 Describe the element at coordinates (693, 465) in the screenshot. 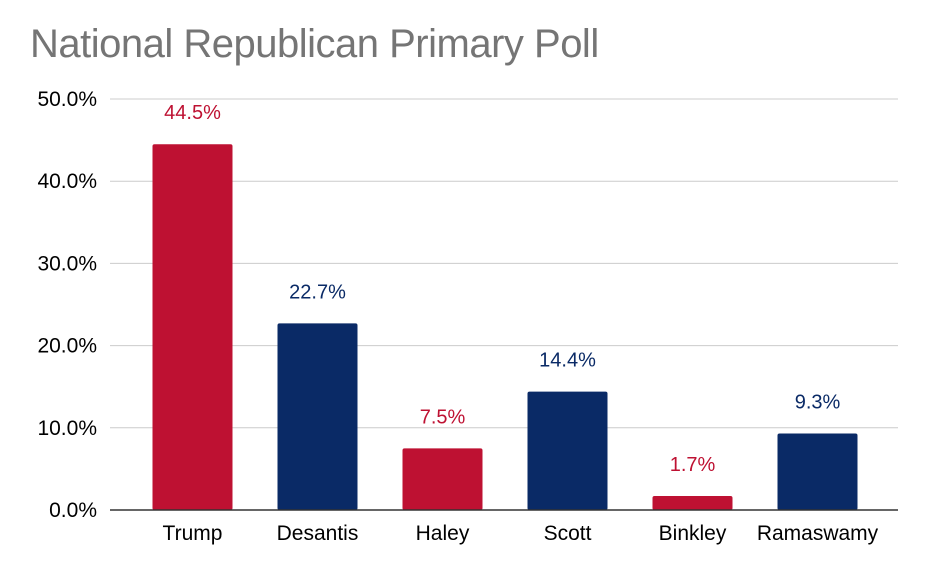

I see `data-label-binkley: 1.7%` at that location.